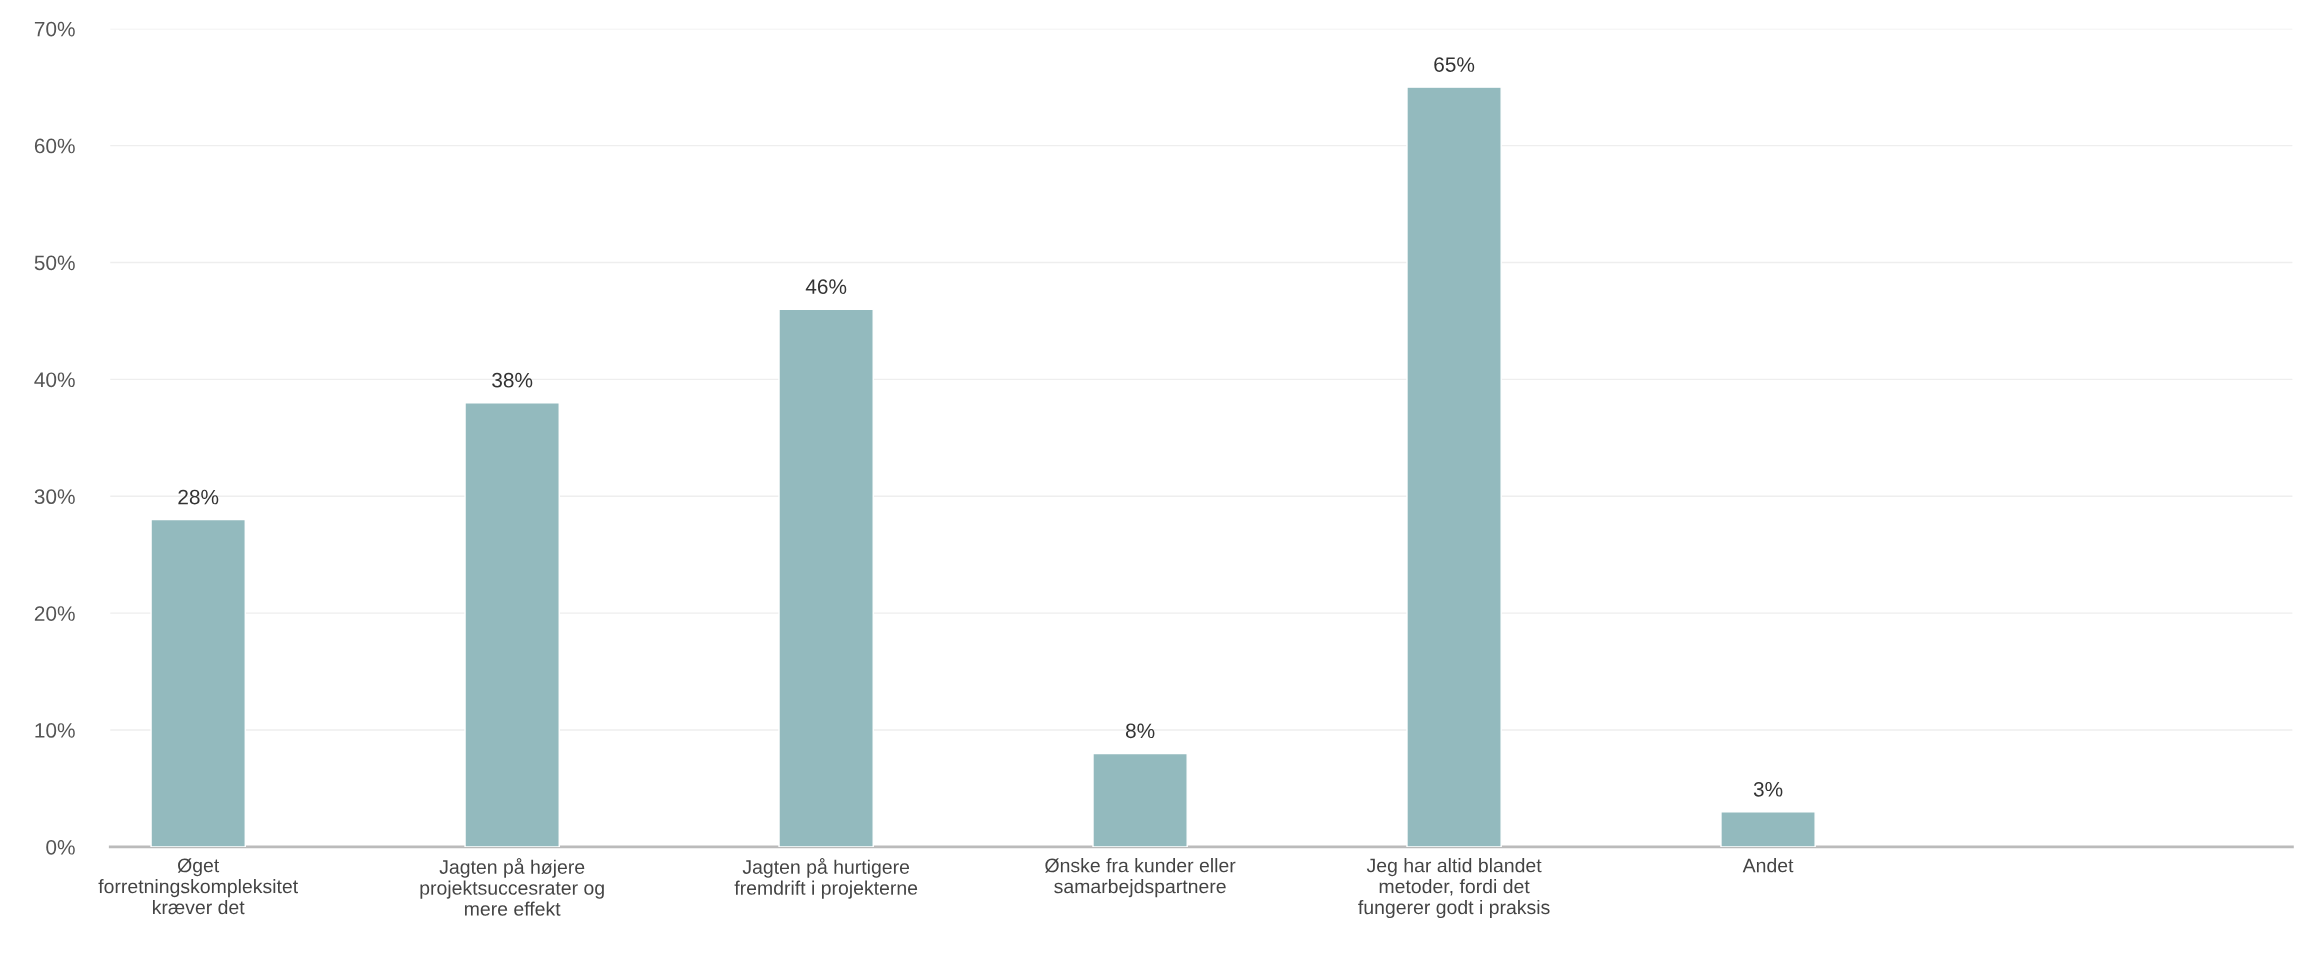 This screenshot has height=957, width=2297. What do you see at coordinates (55, 730) in the screenshot?
I see `y-tick-label: 10%` at bounding box center [55, 730].